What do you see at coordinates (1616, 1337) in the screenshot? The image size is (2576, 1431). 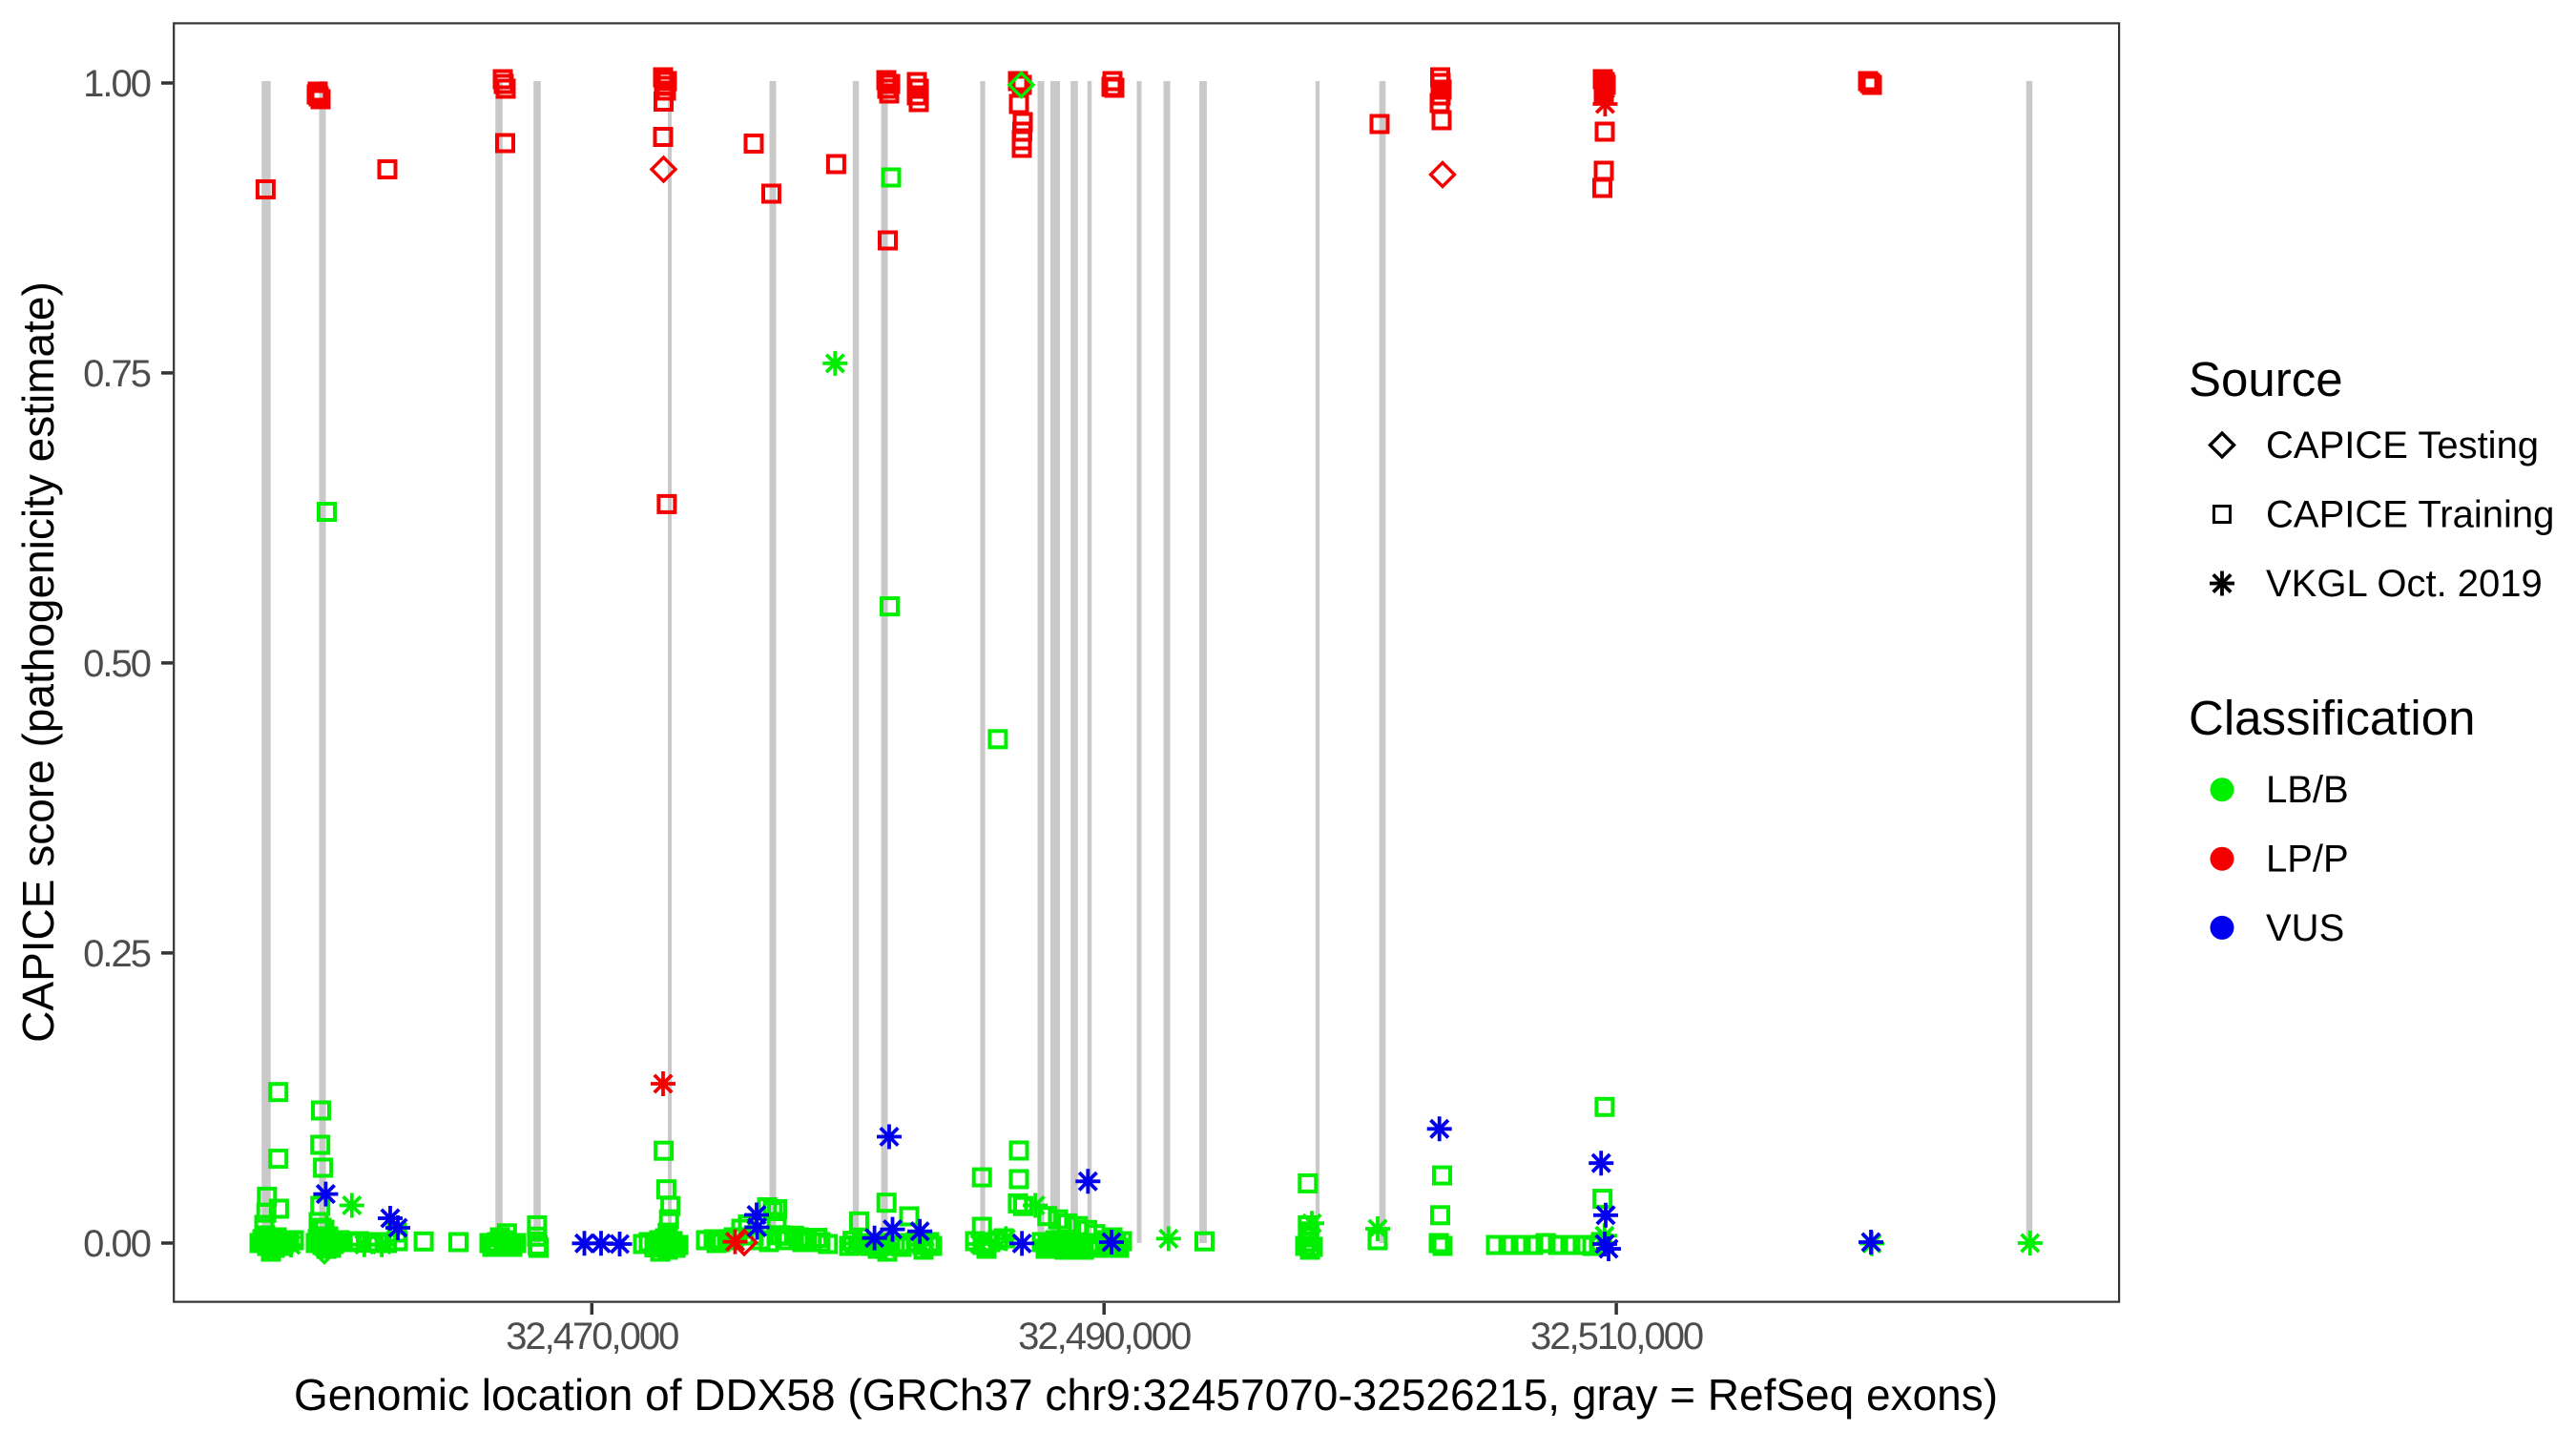 I see `svg-text: 32,510,000` at bounding box center [1616, 1337].